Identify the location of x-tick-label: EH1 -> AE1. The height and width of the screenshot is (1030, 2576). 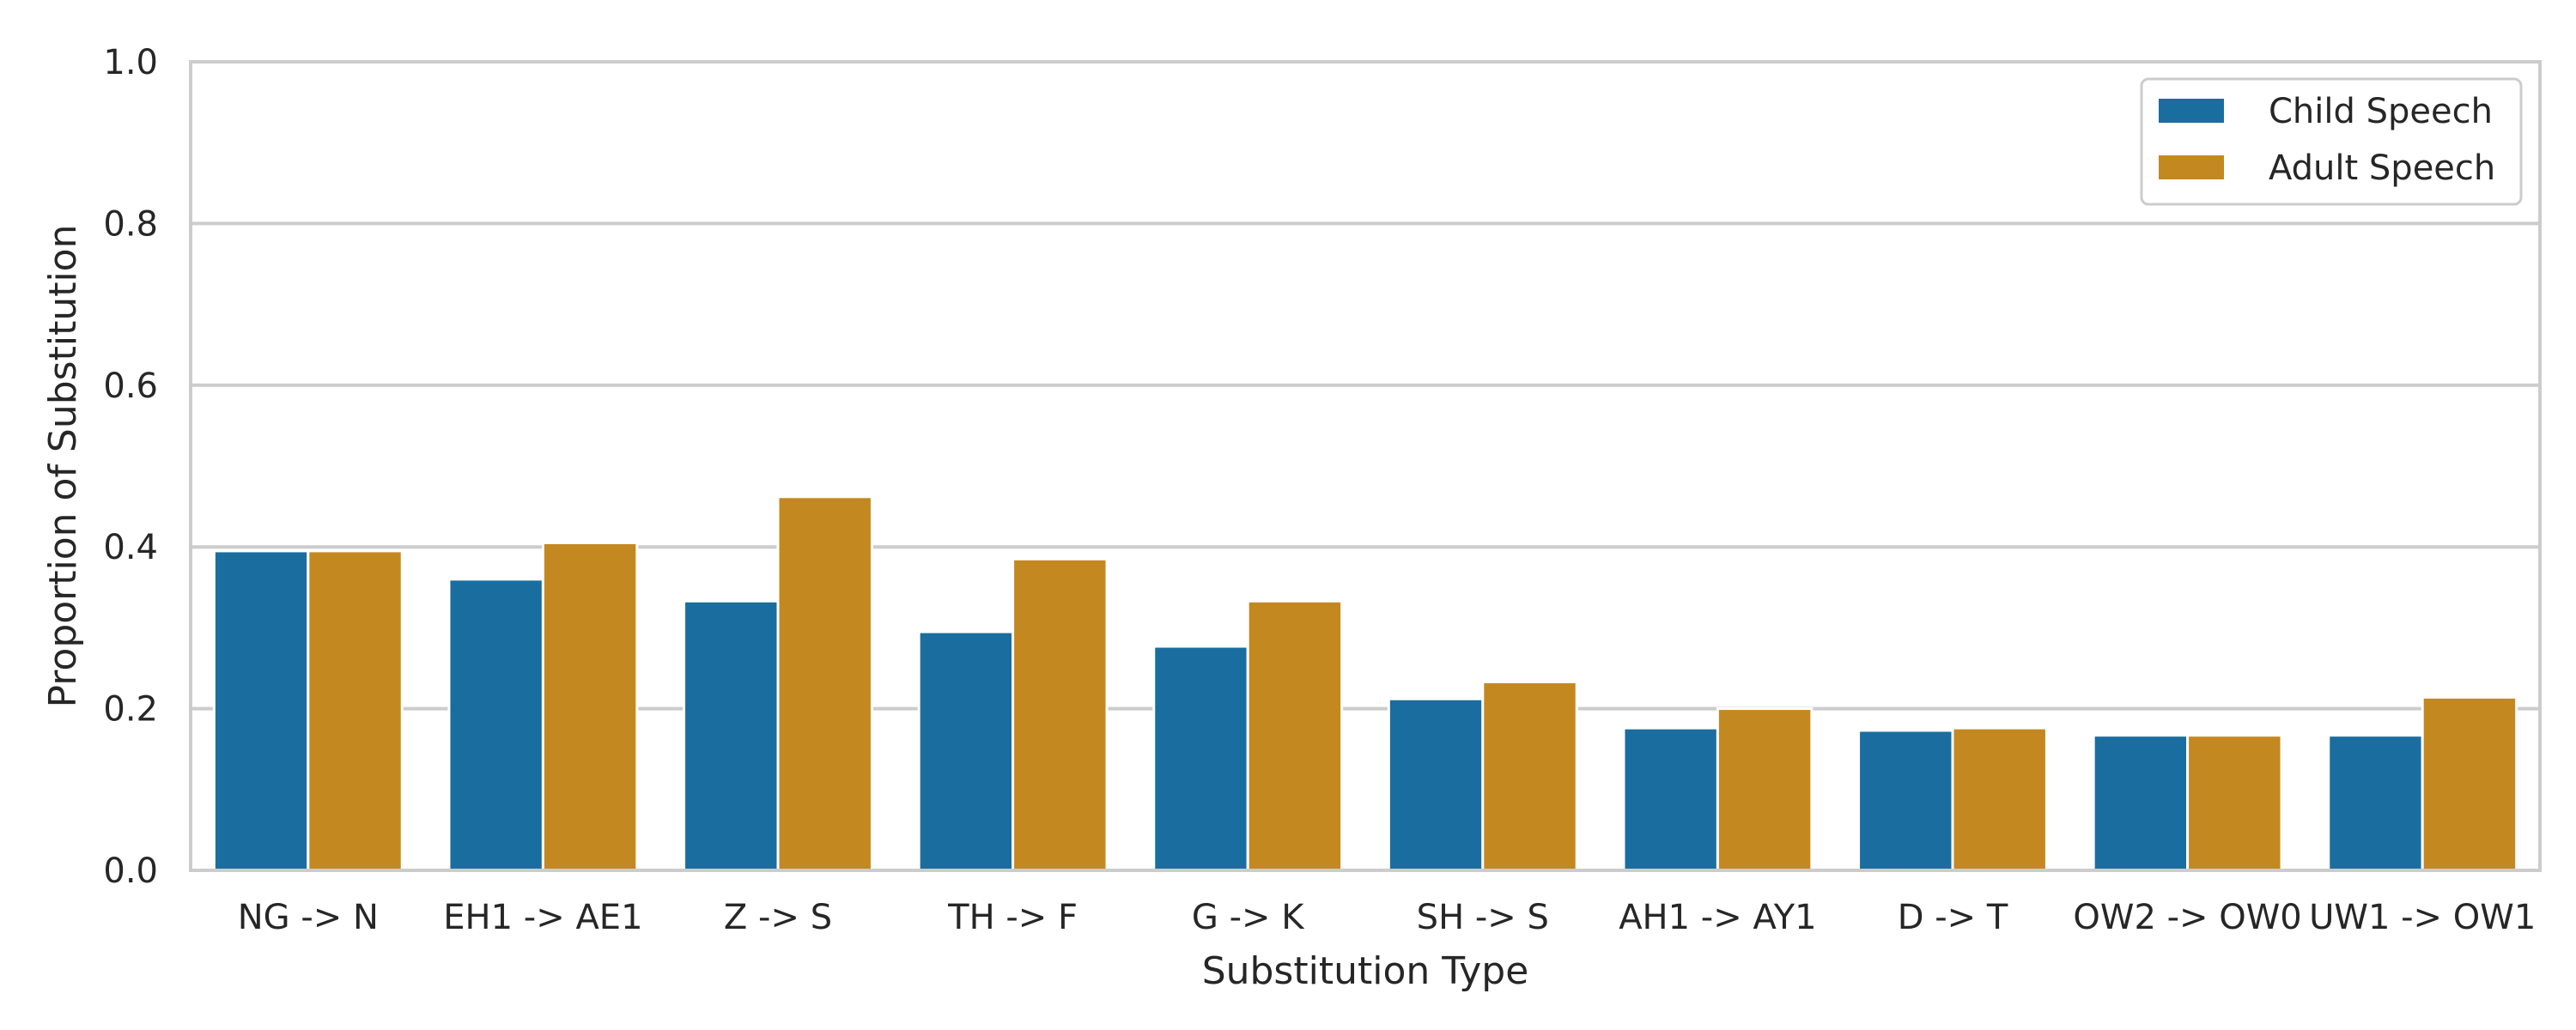
(543, 917).